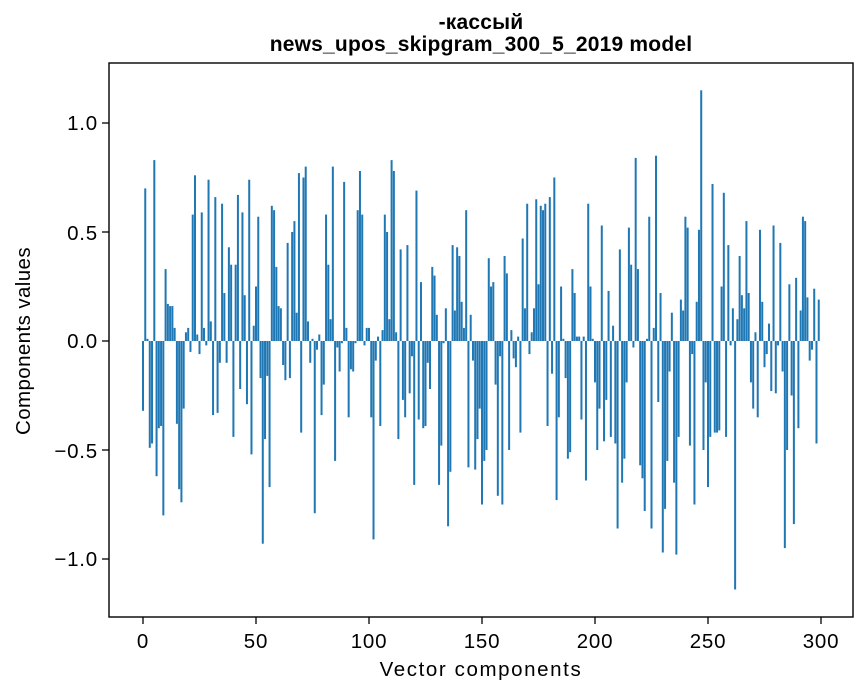 The width and height of the screenshot is (867, 696). Describe the element at coordinates (76, 451) in the screenshot. I see `svg-text: −0.5` at that location.